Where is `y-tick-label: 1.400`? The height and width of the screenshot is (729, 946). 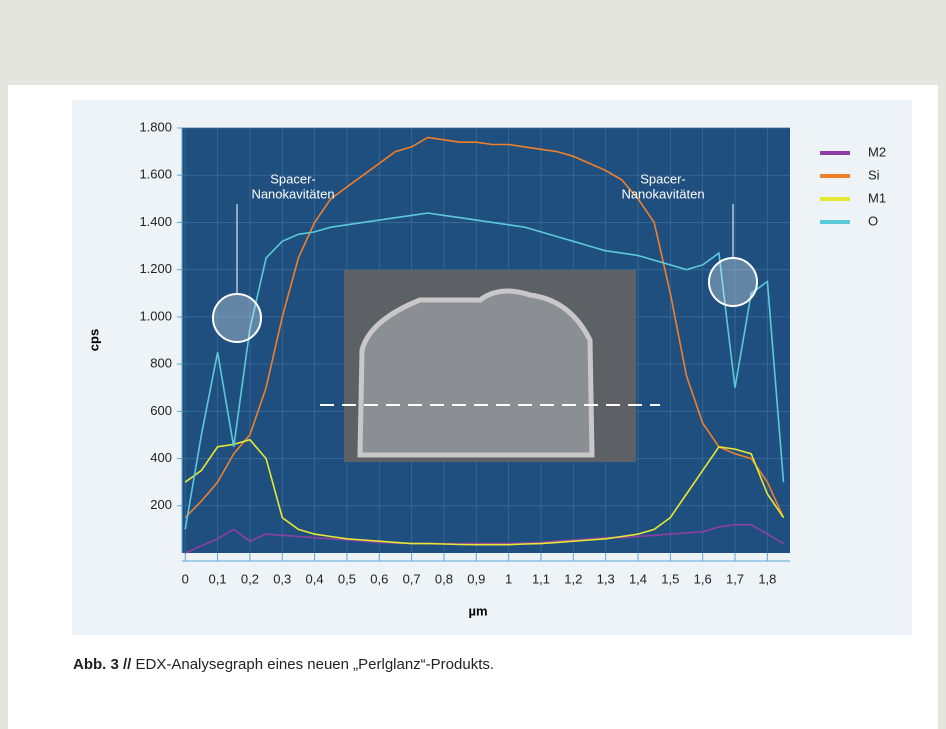
y-tick-label: 1.400 is located at coordinates (155, 221).